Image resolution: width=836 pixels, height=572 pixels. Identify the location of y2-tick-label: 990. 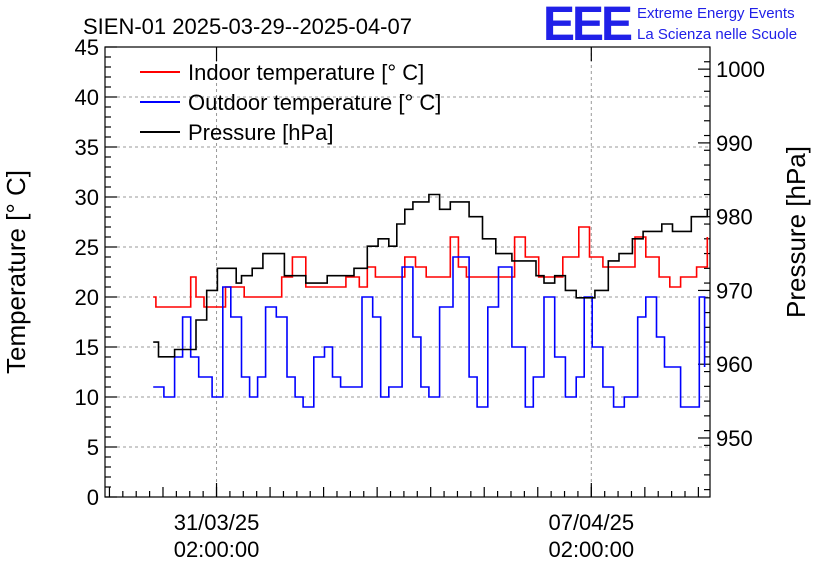
(734, 143).